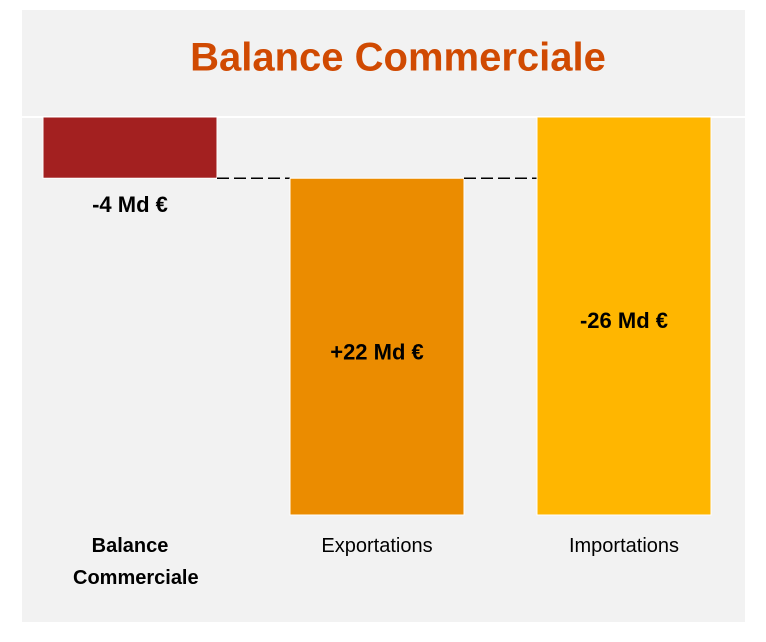 The width and height of the screenshot is (766, 642). Describe the element at coordinates (624, 546) in the screenshot. I see `category-label: Importations` at that location.